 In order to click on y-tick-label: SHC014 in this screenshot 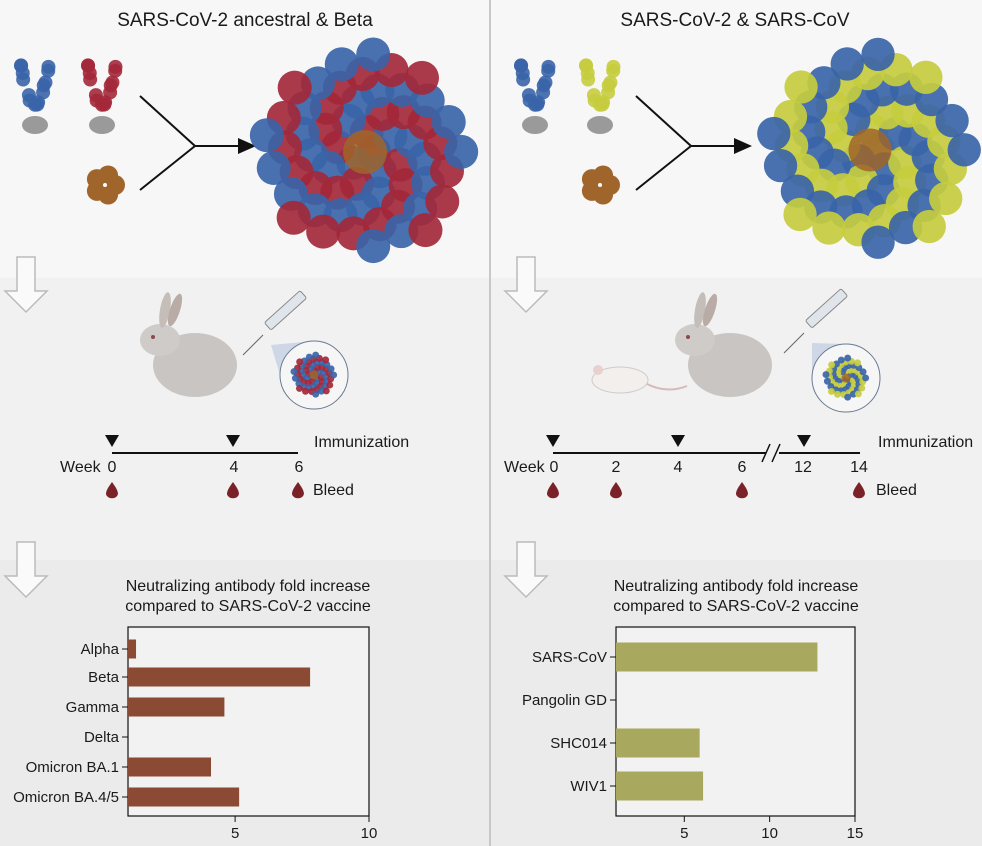, I will do `click(578, 743)`.